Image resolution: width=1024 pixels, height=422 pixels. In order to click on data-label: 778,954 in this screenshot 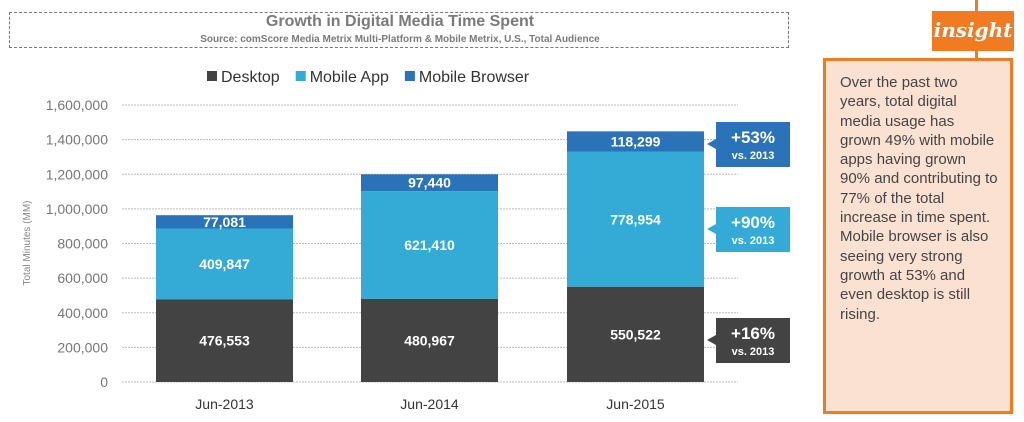, I will do `click(635, 219)`.